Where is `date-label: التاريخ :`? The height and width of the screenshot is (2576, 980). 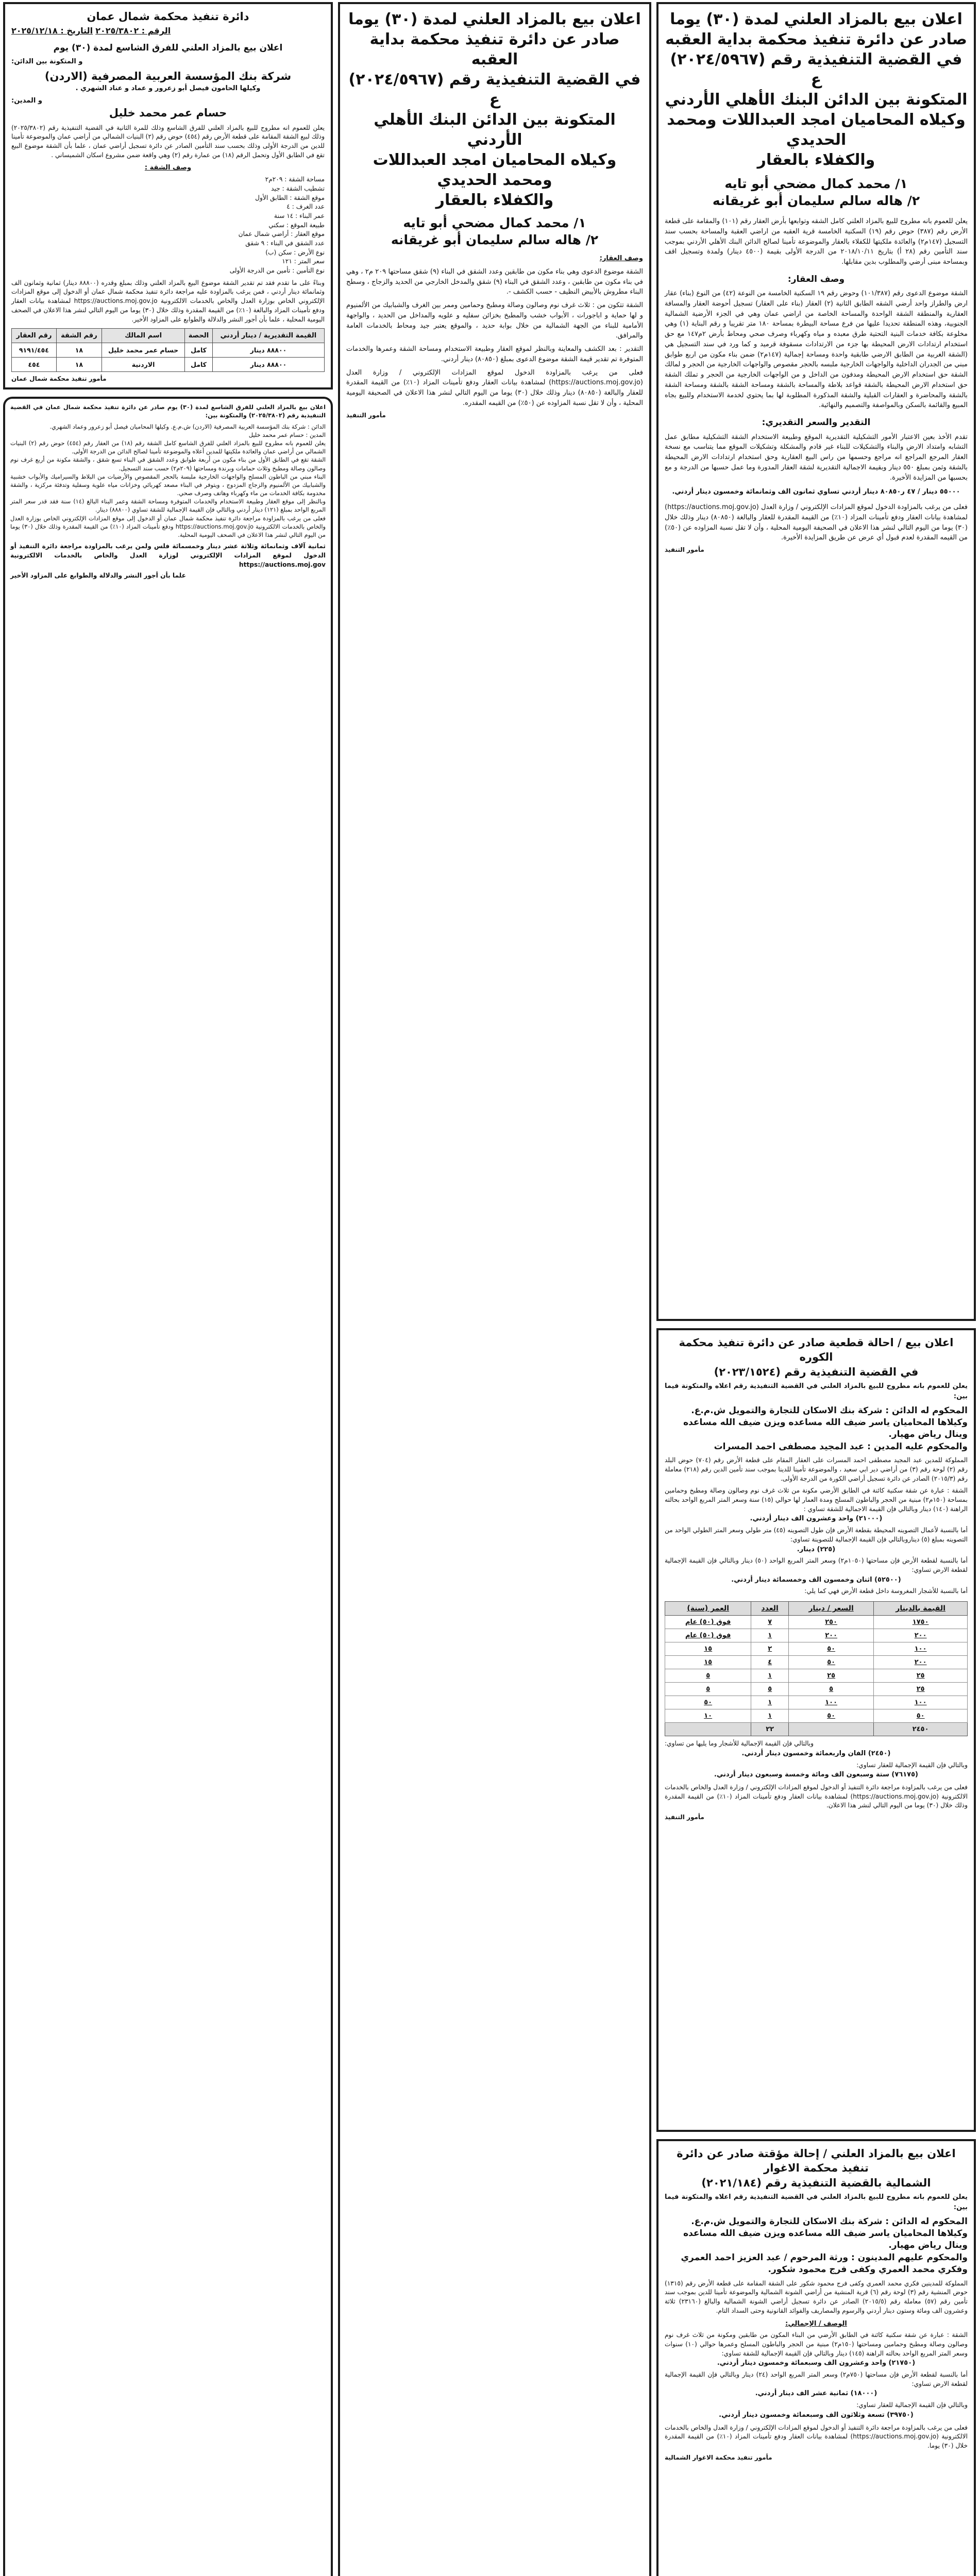 date-label: التاريخ : is located at coordinates (76, 31).